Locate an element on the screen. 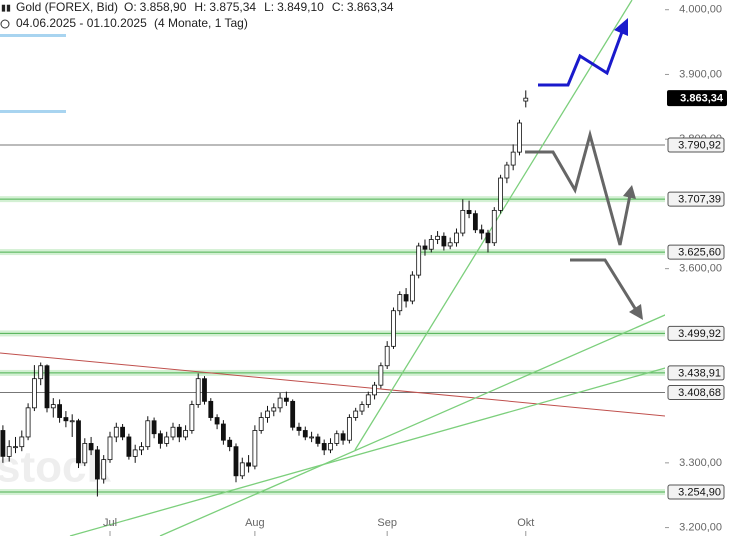  level-label: 3.790,92 is located at coordinates (699, 145).